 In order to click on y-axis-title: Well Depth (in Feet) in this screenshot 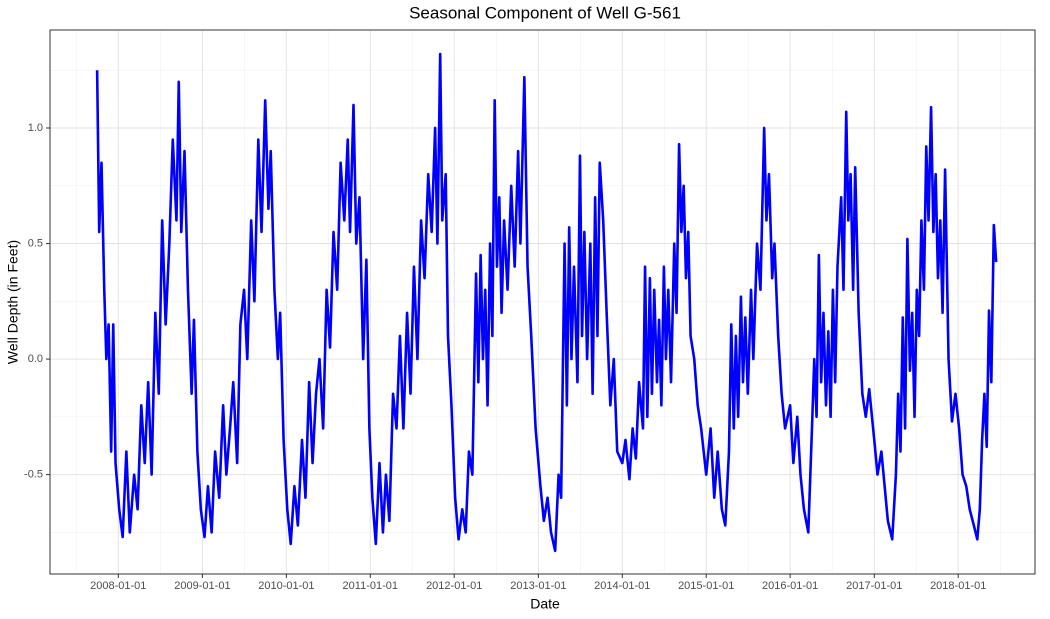, I will do `click(13, 302)`.